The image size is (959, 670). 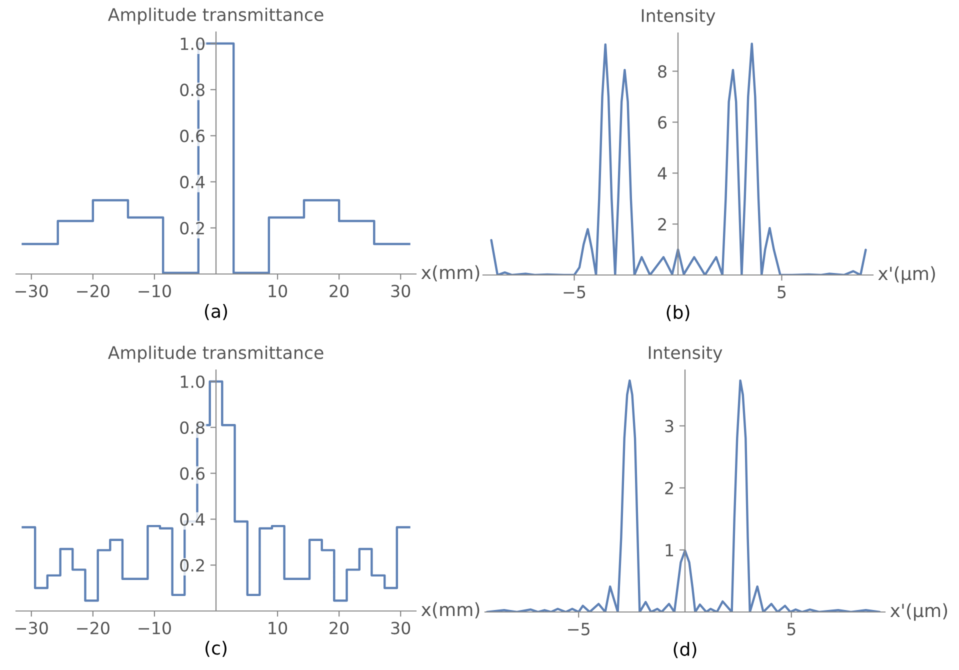 What do you see at coordinates (669, 426) in the screenshot?
I see `y-tick-label: 3` at bounding box center [669, 426].